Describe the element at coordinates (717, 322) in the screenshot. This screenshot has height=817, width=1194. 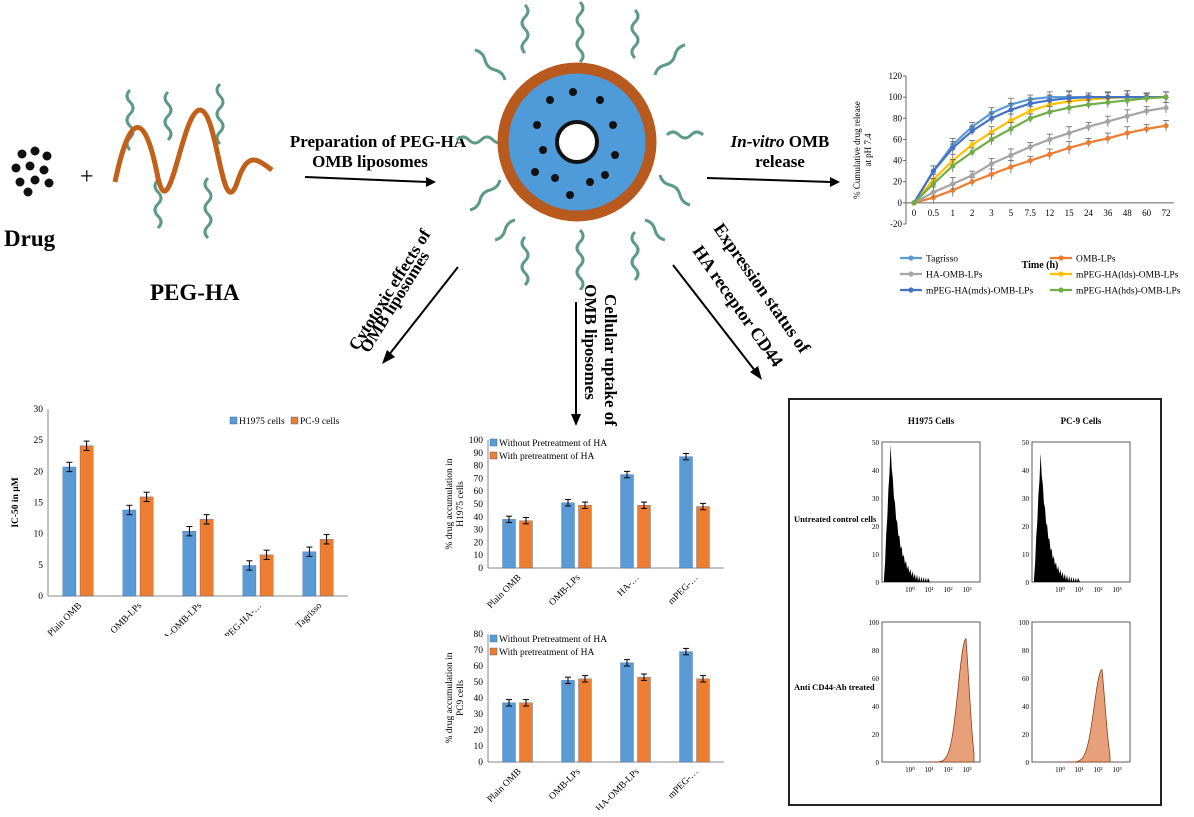
I see `expr-arrow-icon` at that location.